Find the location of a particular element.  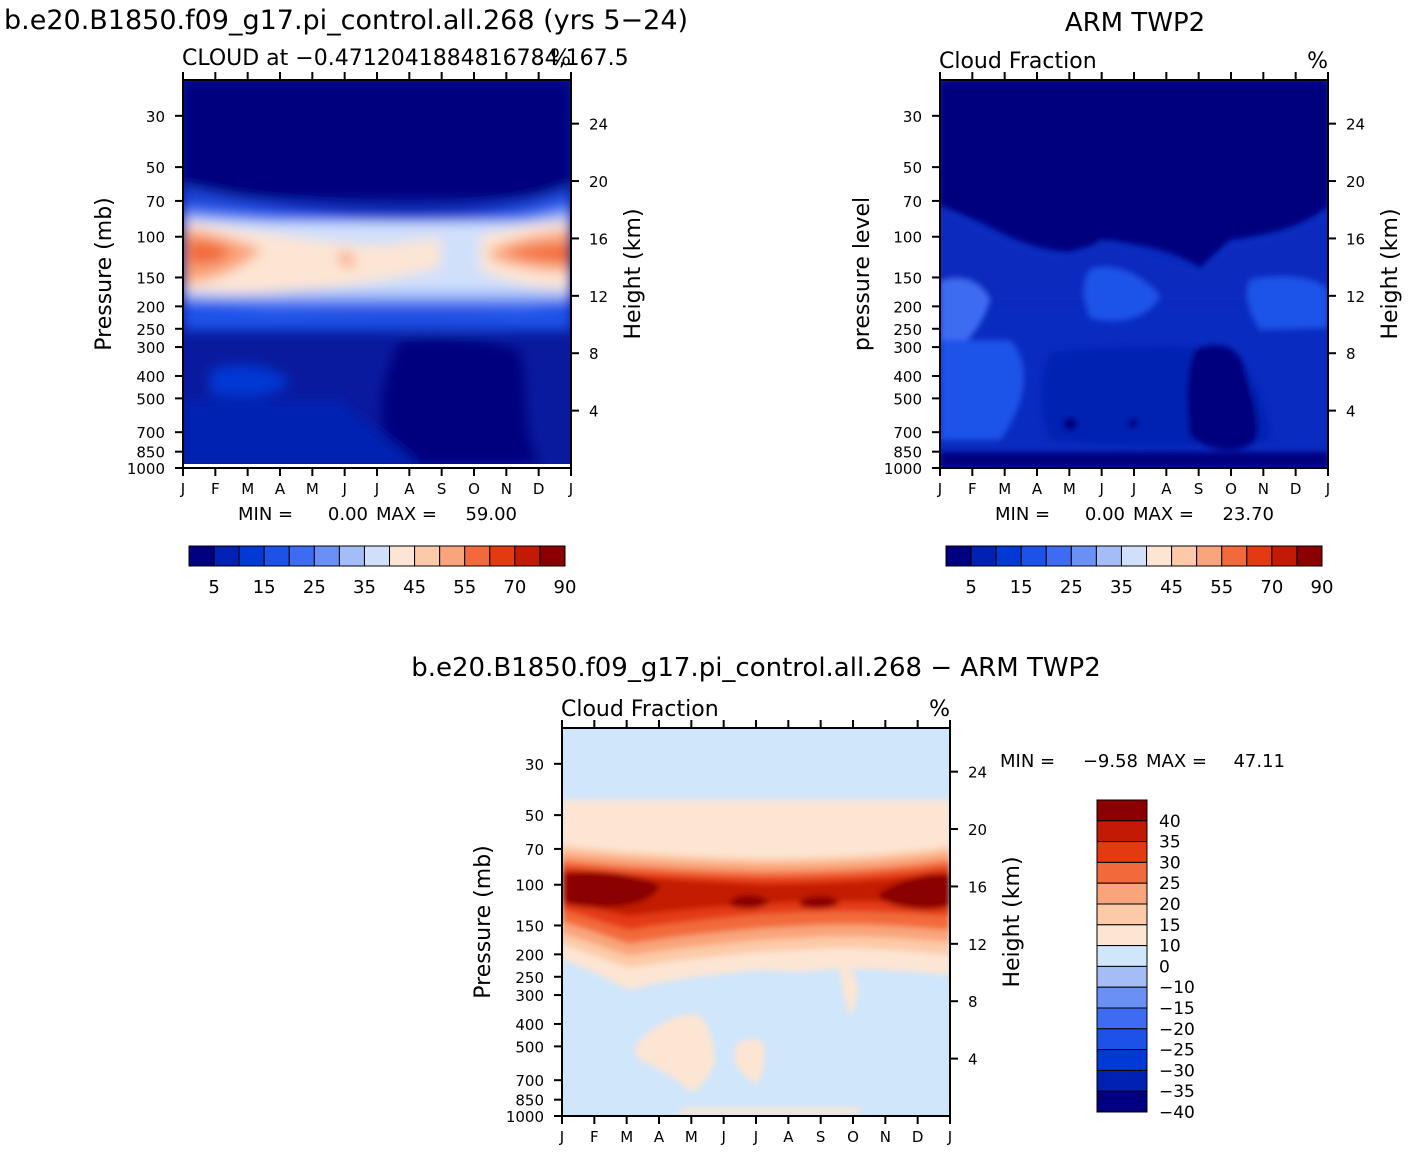

panel1-subtitle: CLOUD at −0.4712041884816784,167.5 is located at coordinates (405, 58).